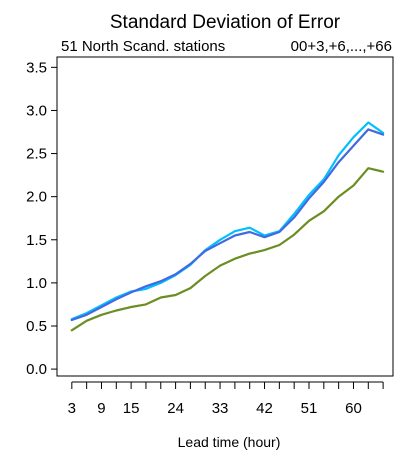 The width and height of the screenshot is (406, 464). Describe the element at coordinates (131, 408) in the screenshot. I see `x-tick-label: 15` at that location.